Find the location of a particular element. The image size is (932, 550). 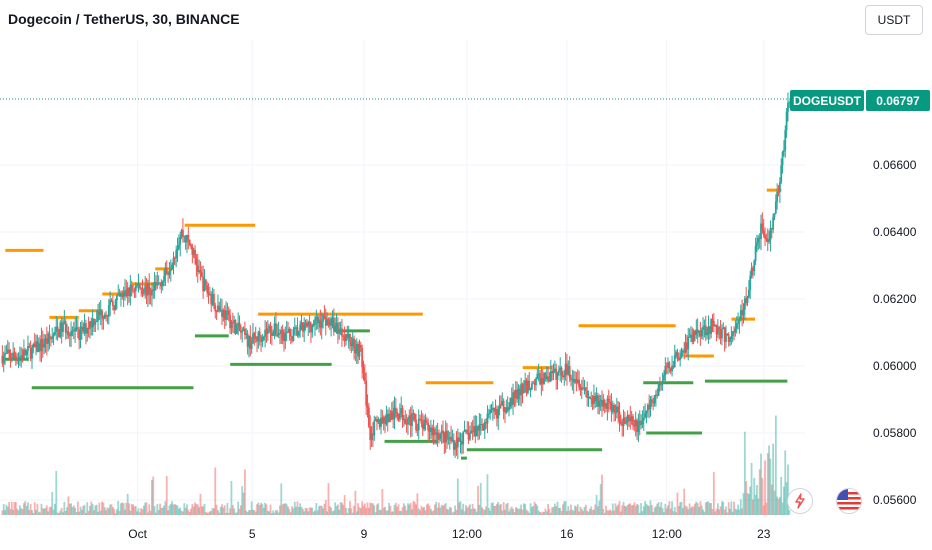

us-flag-icon is located at coordinates (849, 501).